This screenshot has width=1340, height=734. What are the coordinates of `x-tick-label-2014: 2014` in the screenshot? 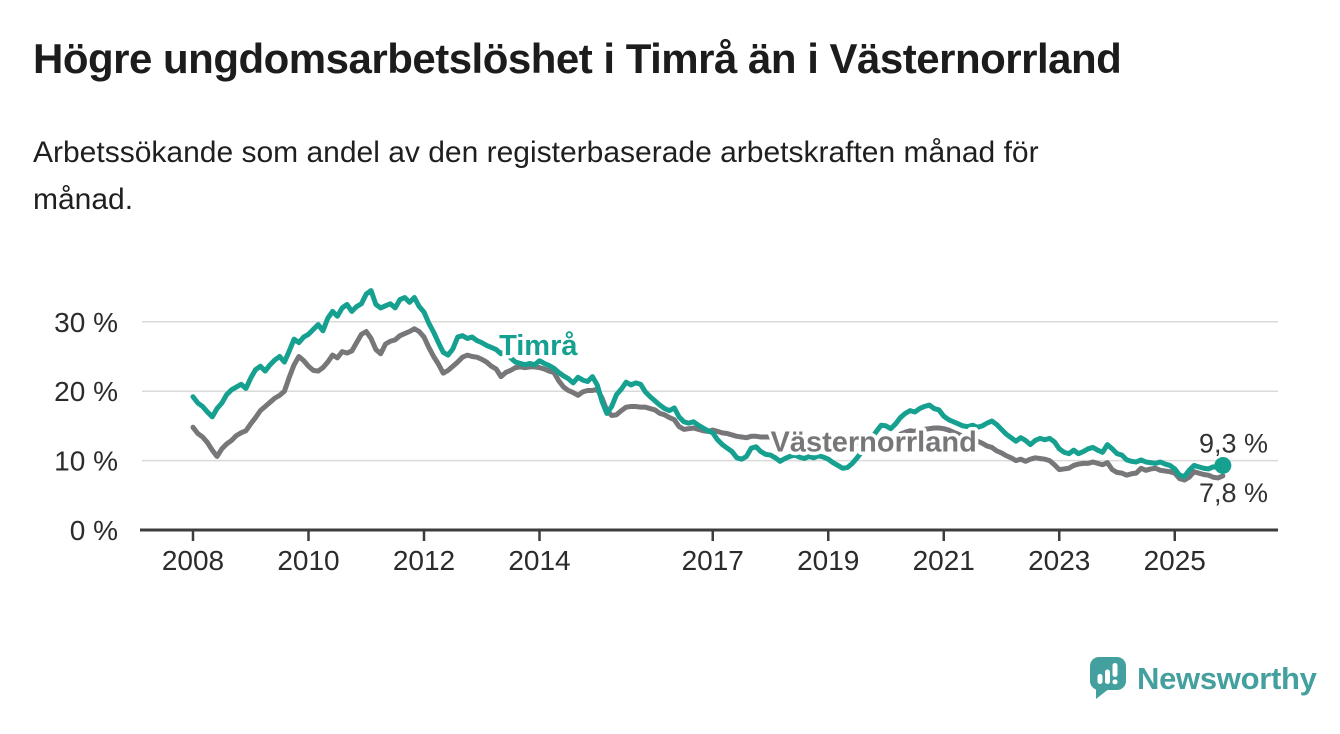 It's located at (539, 560).